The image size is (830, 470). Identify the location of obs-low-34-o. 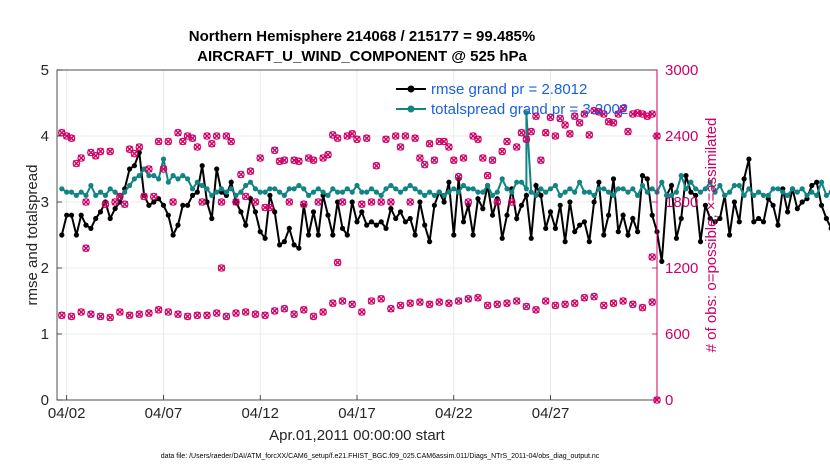
(391, 308).